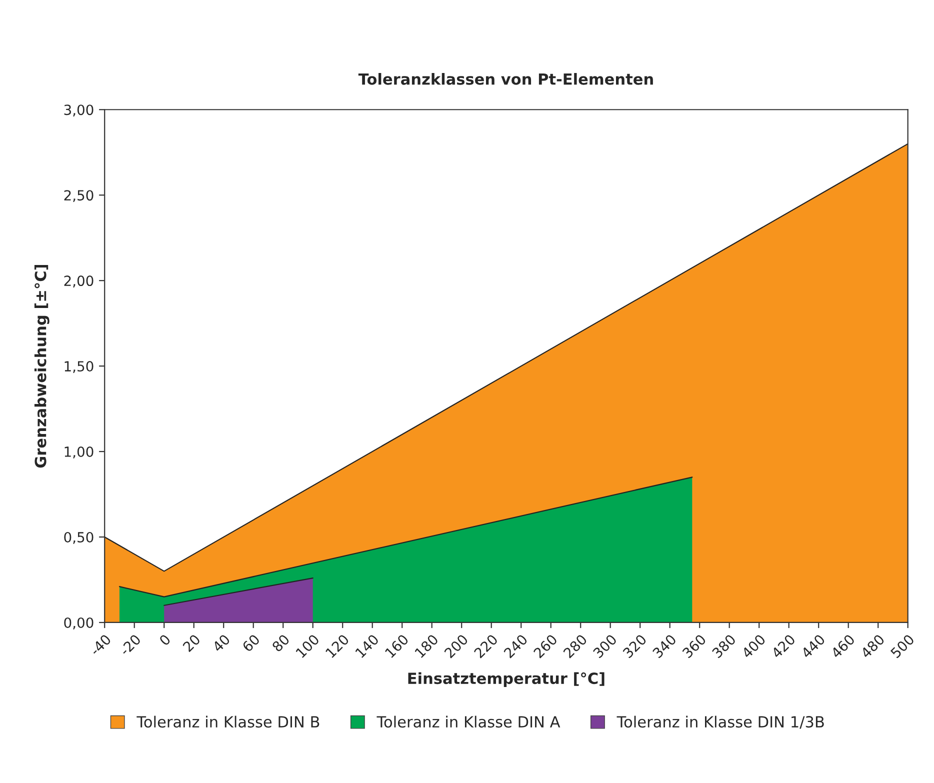  What do you see at coordinates (635, 646) in the screenshot?
I see `x-tick-label: 320` at bounding box center [635, 646].